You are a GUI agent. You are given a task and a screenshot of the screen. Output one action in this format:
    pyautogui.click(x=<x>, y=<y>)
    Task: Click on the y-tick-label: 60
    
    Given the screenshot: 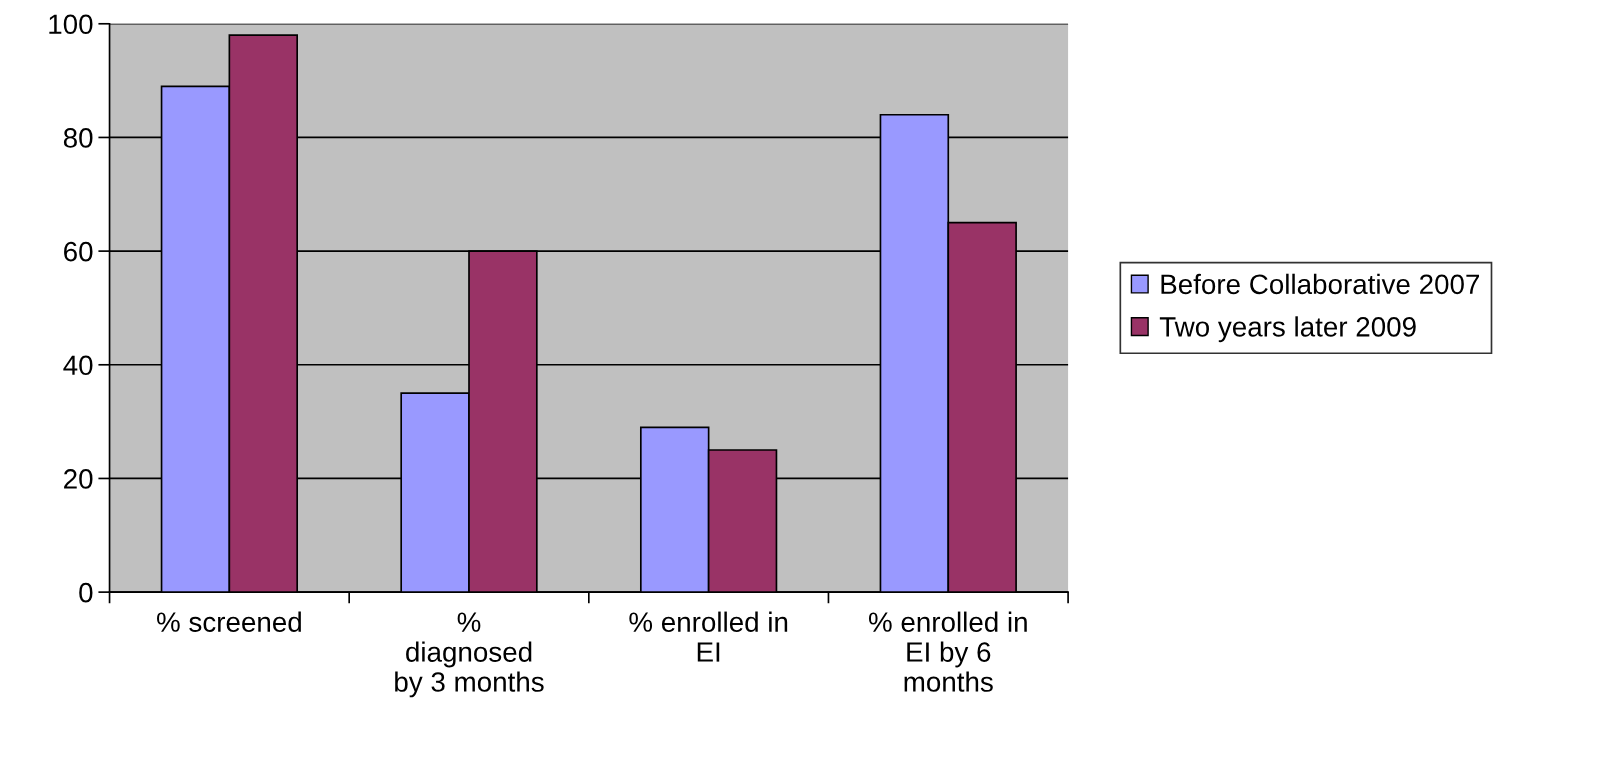 What is the action you would take?
    pyautogui.click(x=78, y=251)
    